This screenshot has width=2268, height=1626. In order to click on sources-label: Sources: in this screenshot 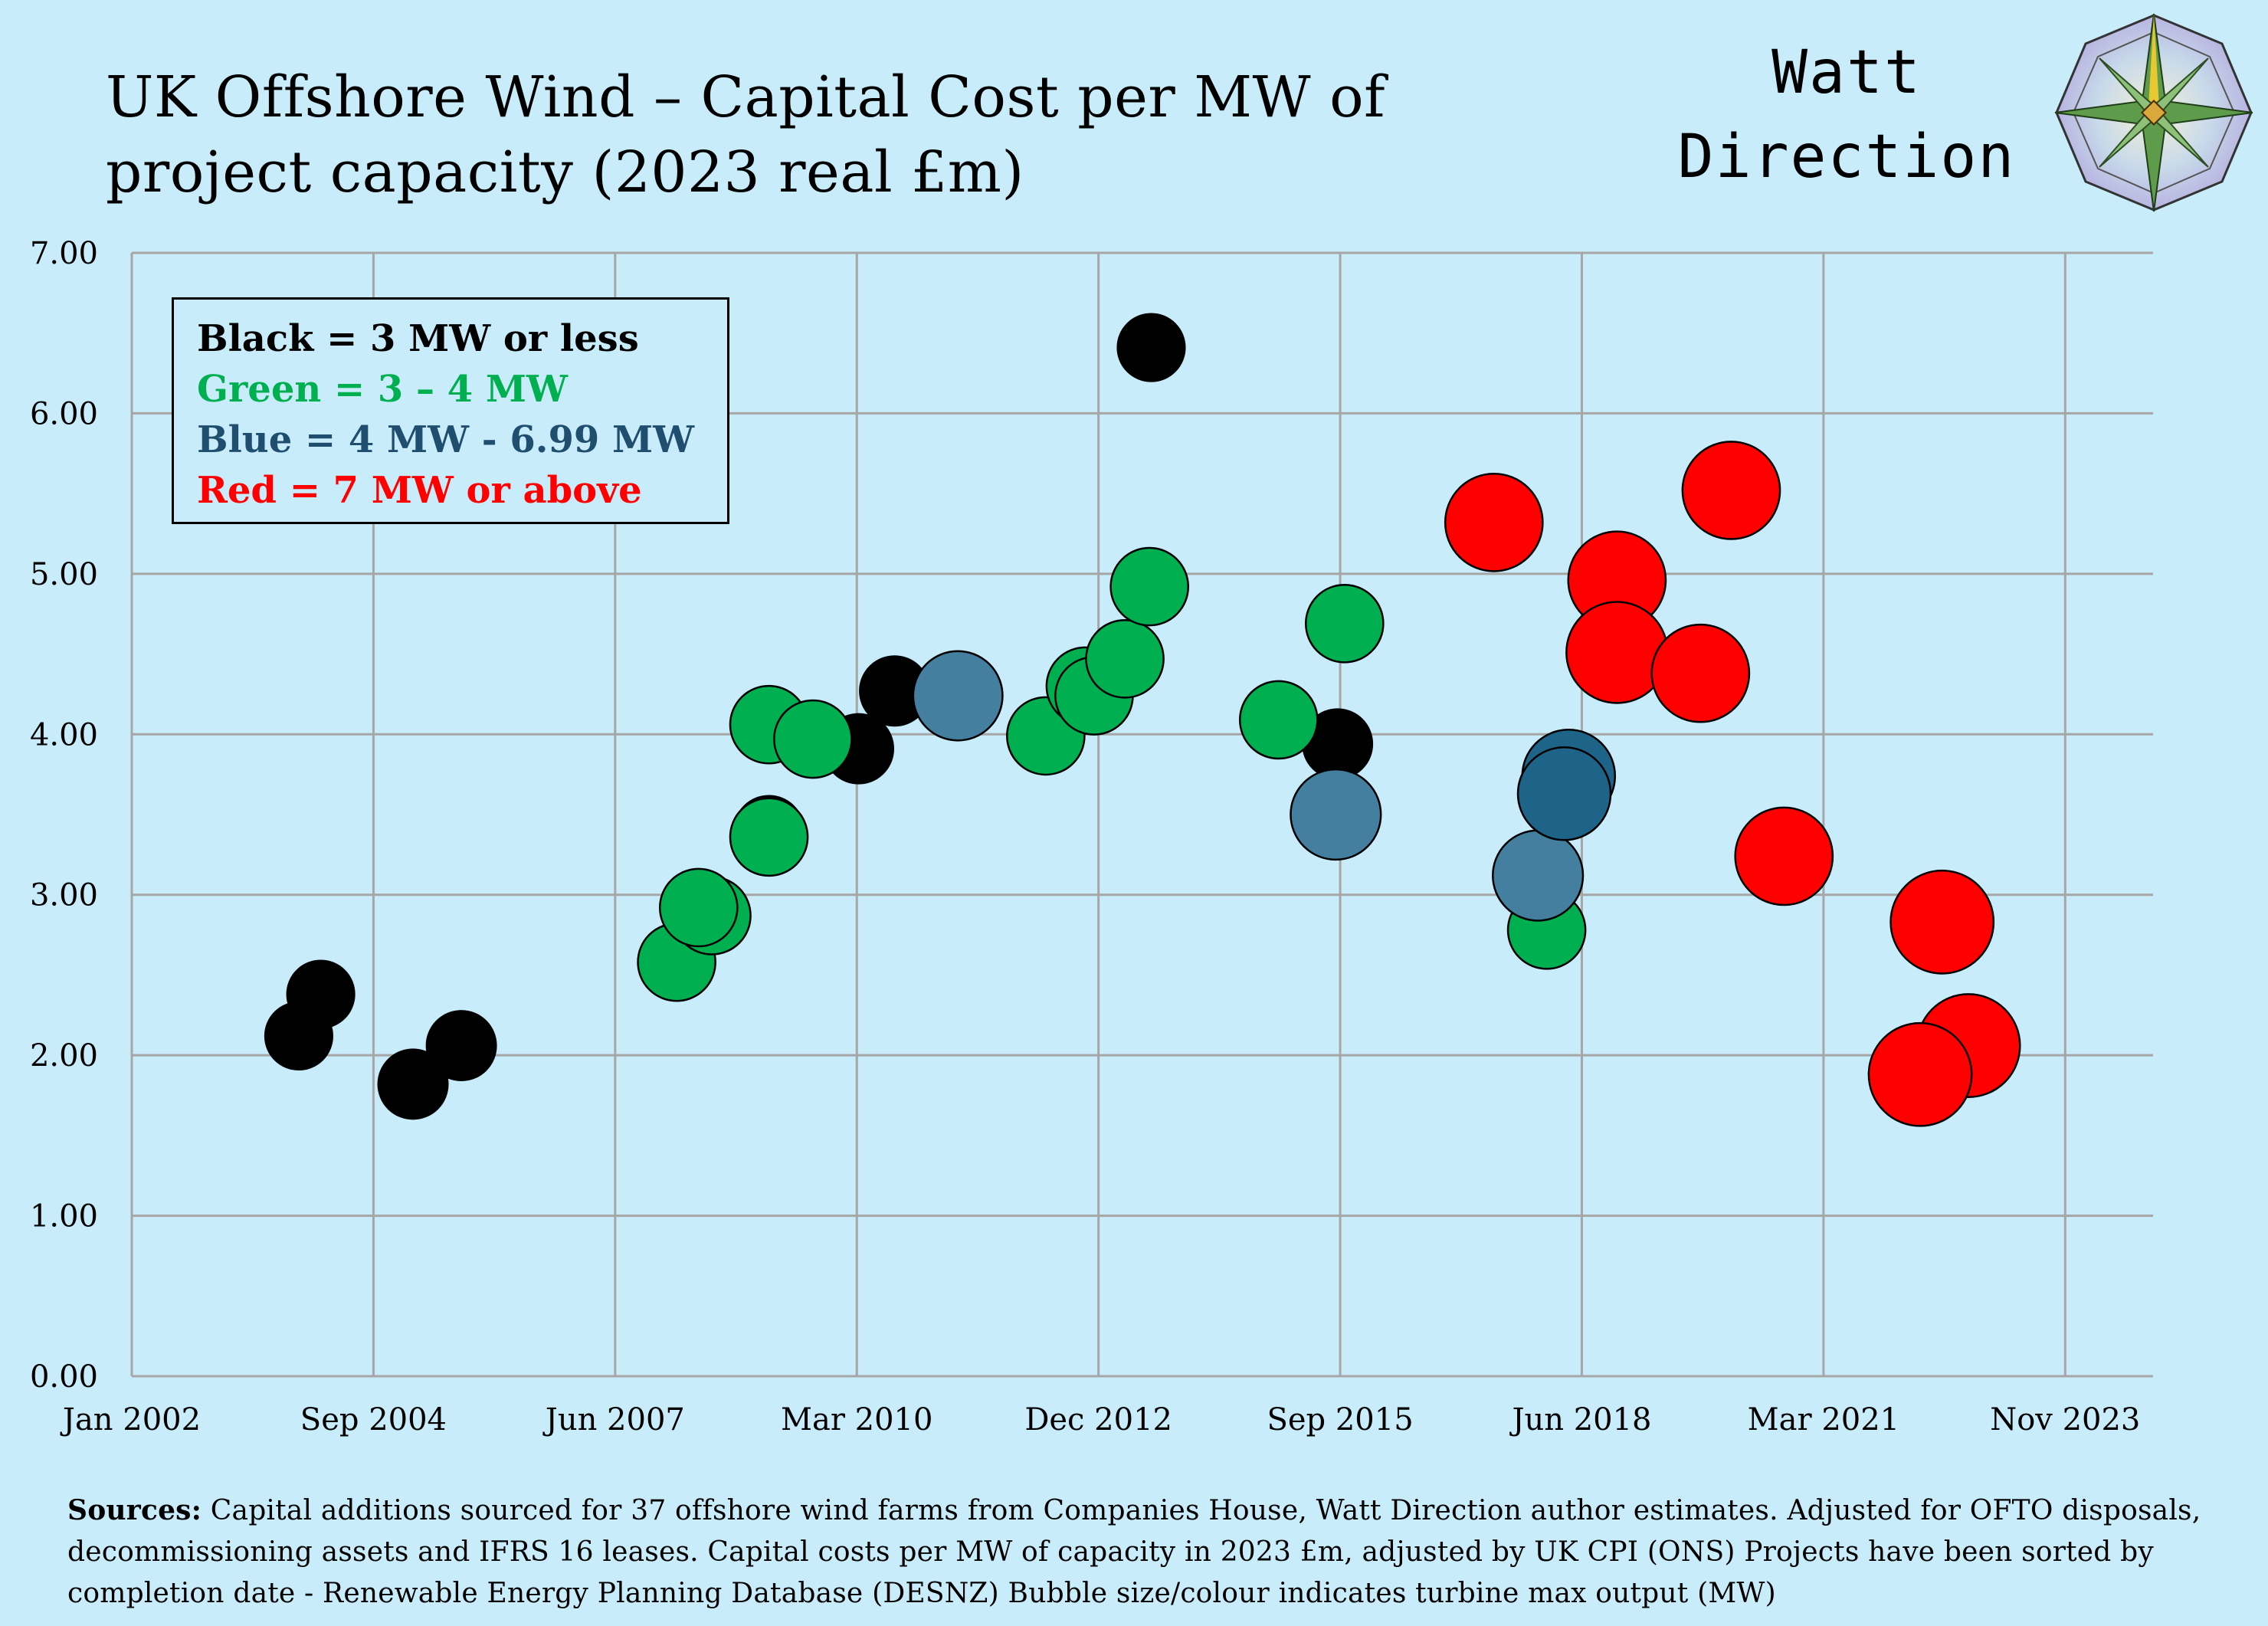, I will do `click(134, 1510)`.